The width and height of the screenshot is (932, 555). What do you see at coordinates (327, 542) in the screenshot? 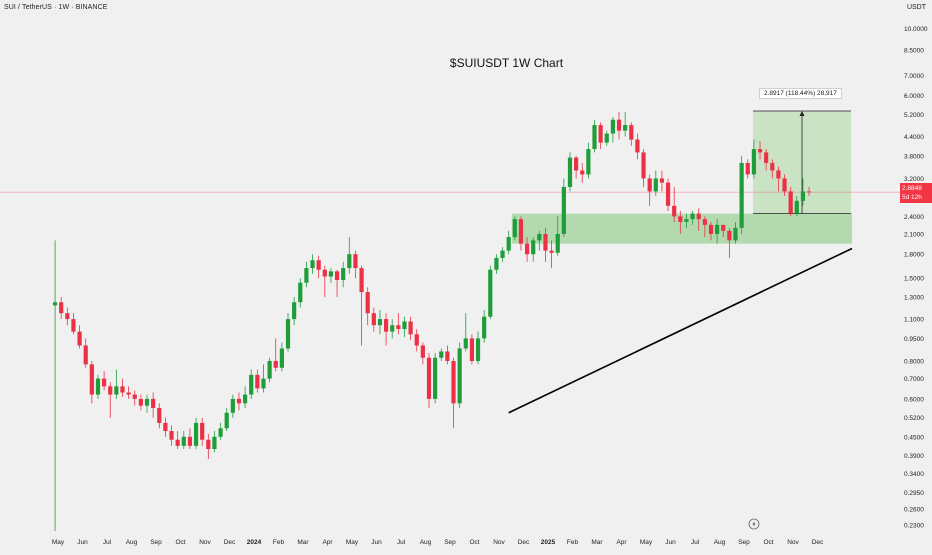
I see `x-tick-label: Apr` at bounding box center [327, 542].